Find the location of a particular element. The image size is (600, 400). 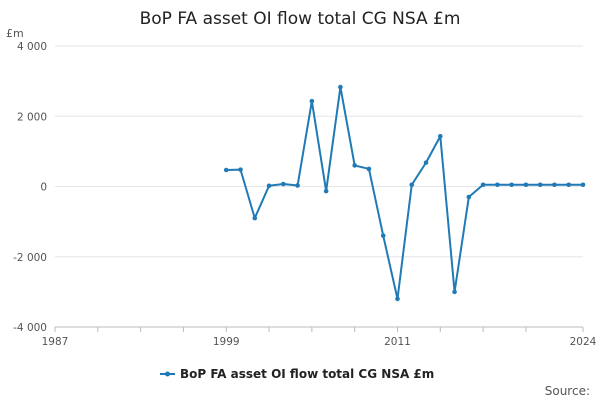

x-tick-label: 2024 is located at coordinates (583, 342).